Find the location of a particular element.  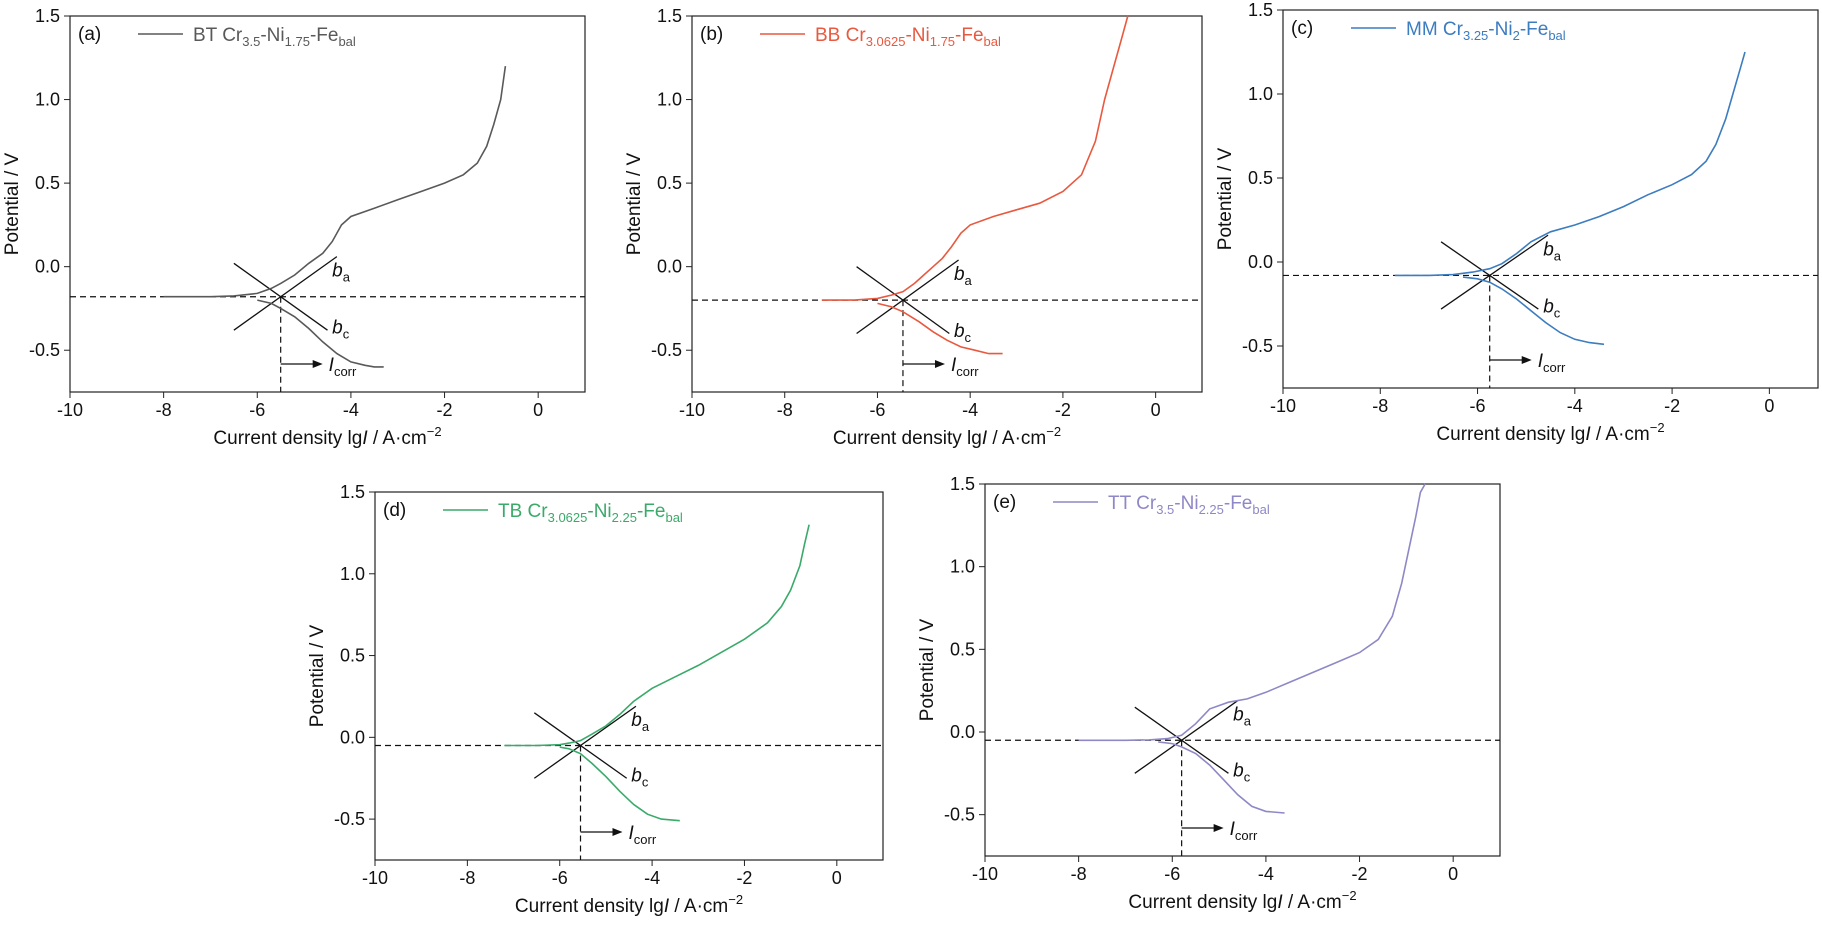

legend-label: TB Cr3.0625-Ni2.25-Febal is located at coordinates (590, 513).